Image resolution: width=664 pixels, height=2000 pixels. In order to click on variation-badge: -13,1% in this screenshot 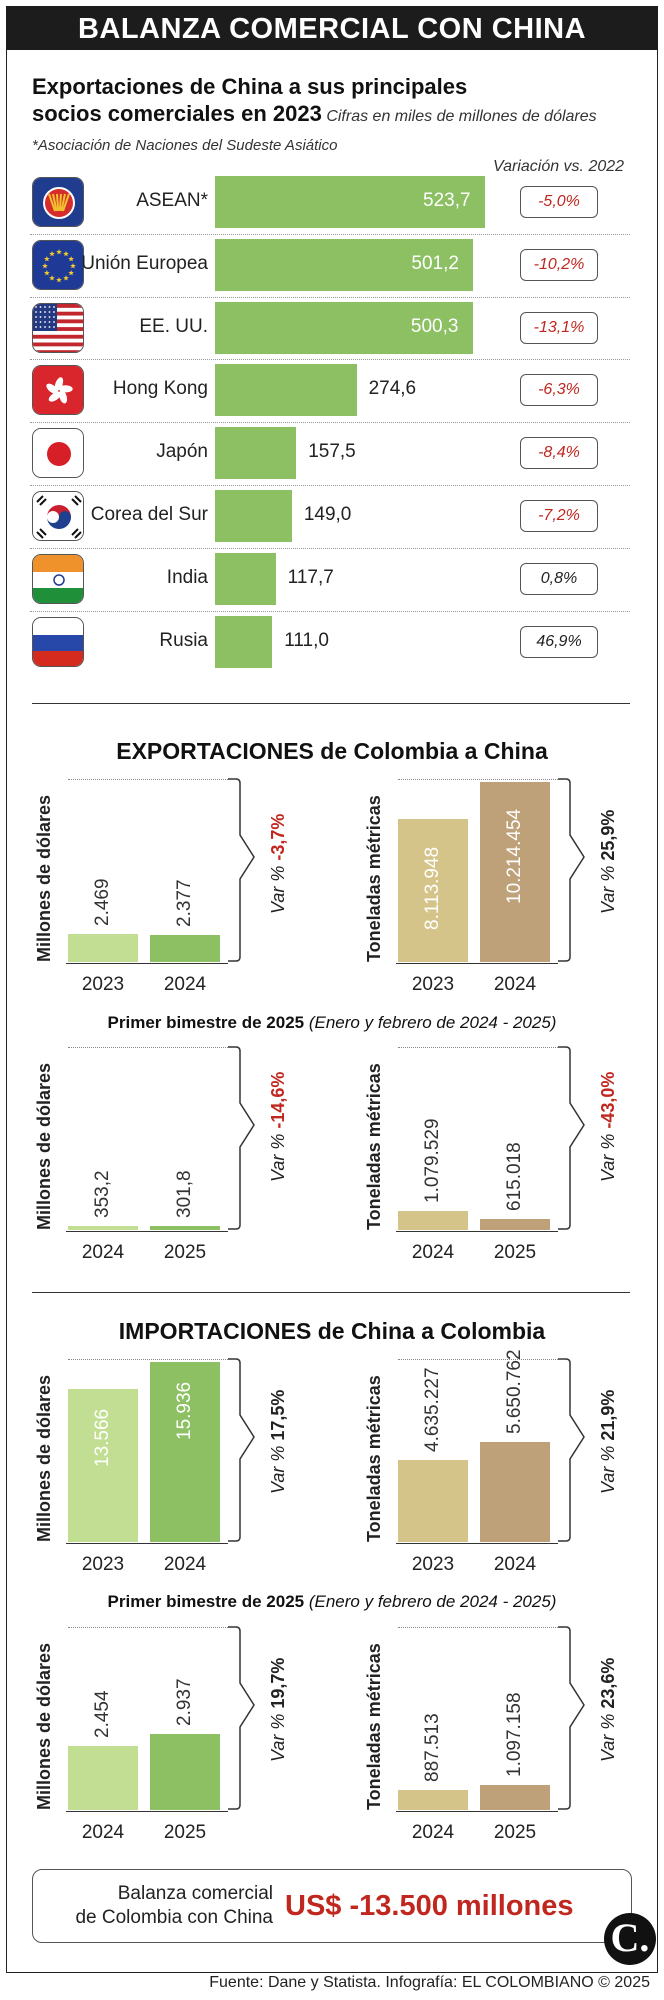, I will do `click(559, 327)`.